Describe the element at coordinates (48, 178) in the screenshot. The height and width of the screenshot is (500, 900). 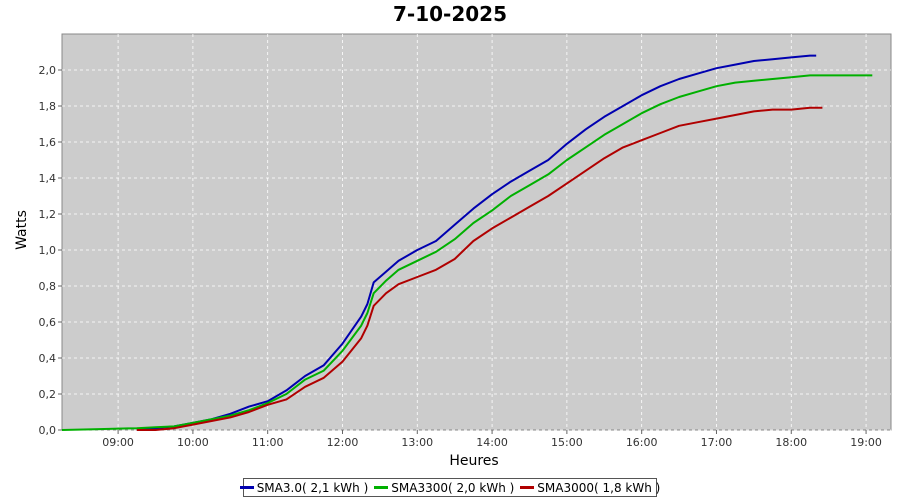
I see `y-tick-label: 1,4` at that location.